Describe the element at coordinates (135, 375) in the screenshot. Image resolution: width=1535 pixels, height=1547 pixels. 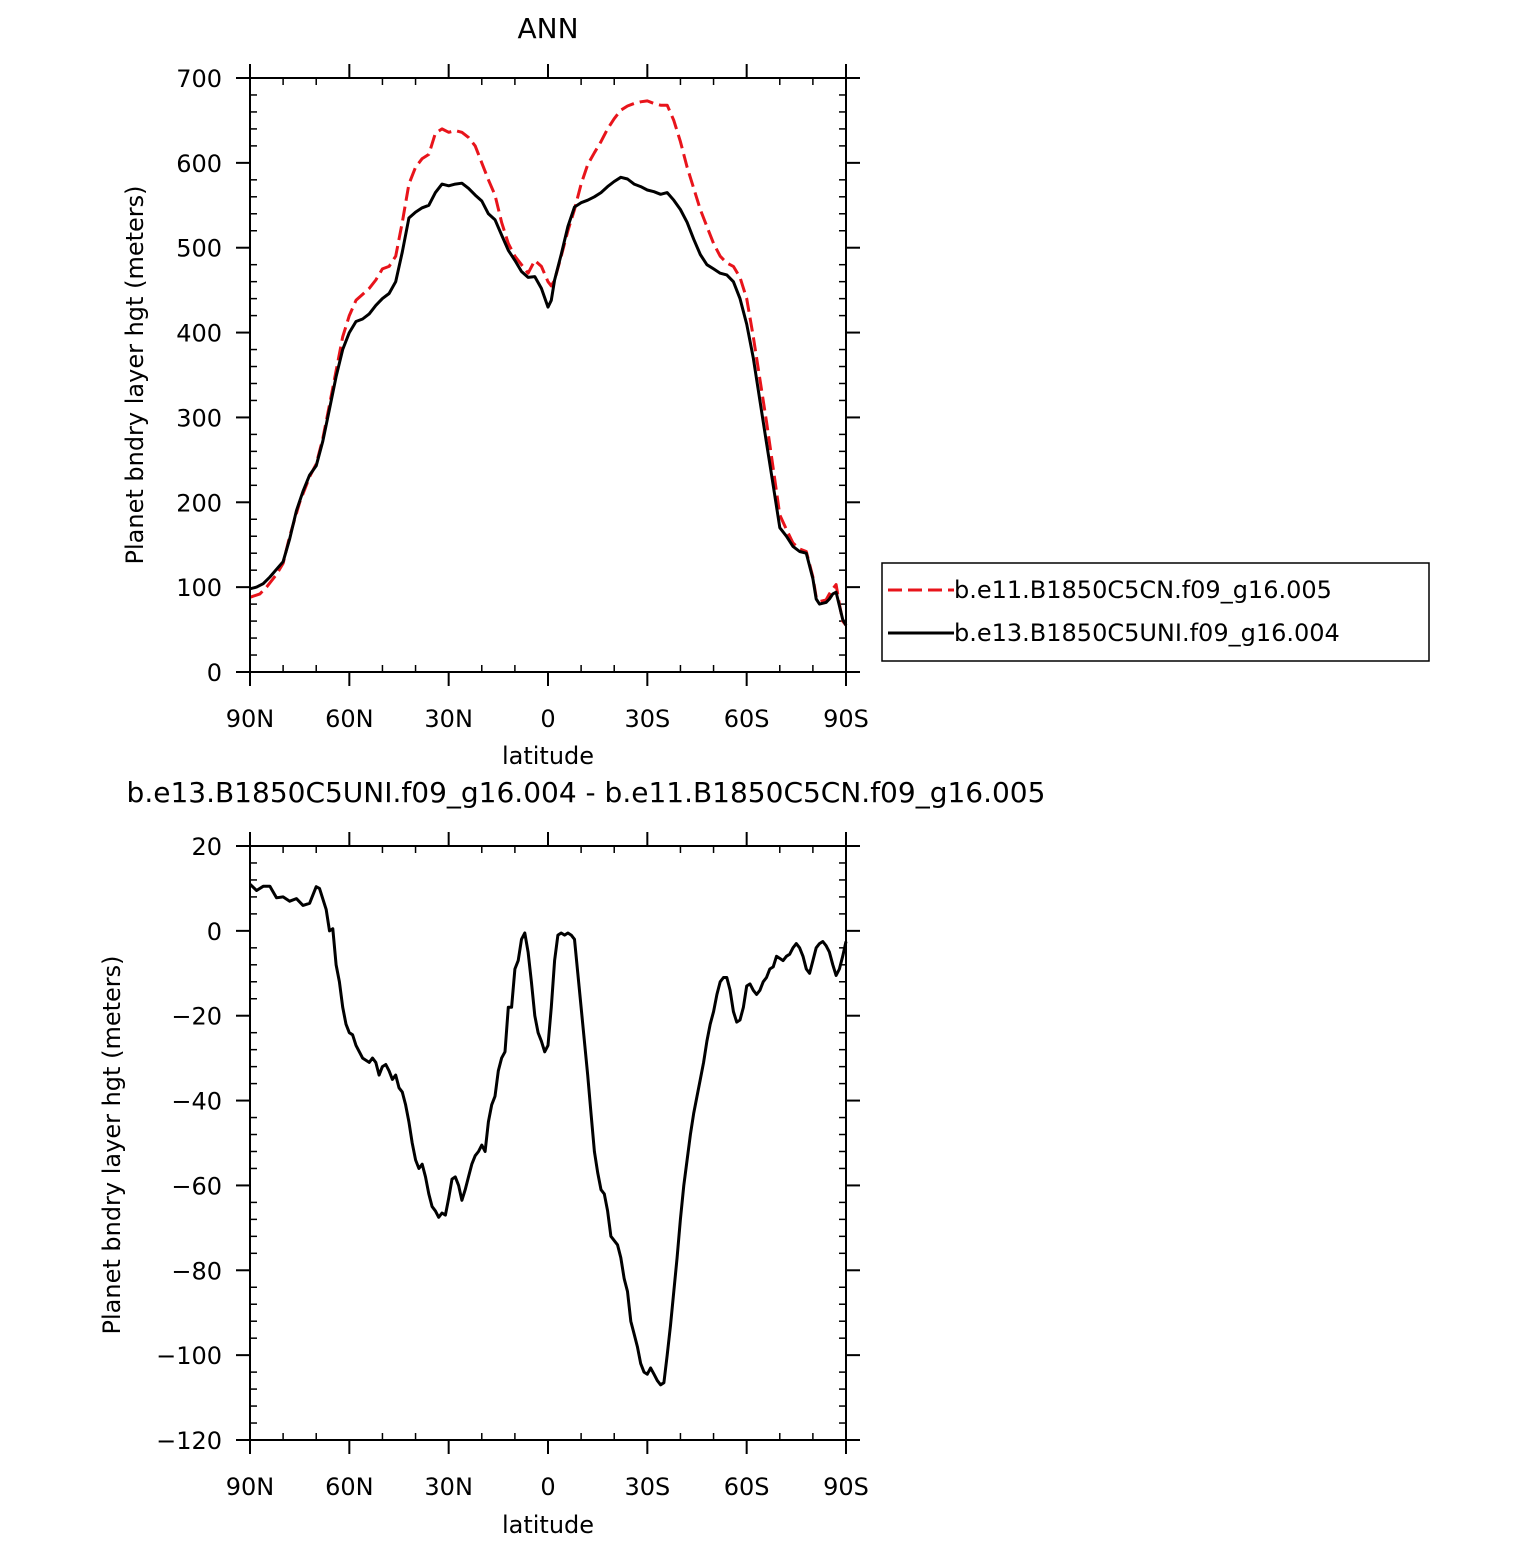
I see `top-panel-y-axis-label: Planet bndry layer hgt (meters)` at that location.